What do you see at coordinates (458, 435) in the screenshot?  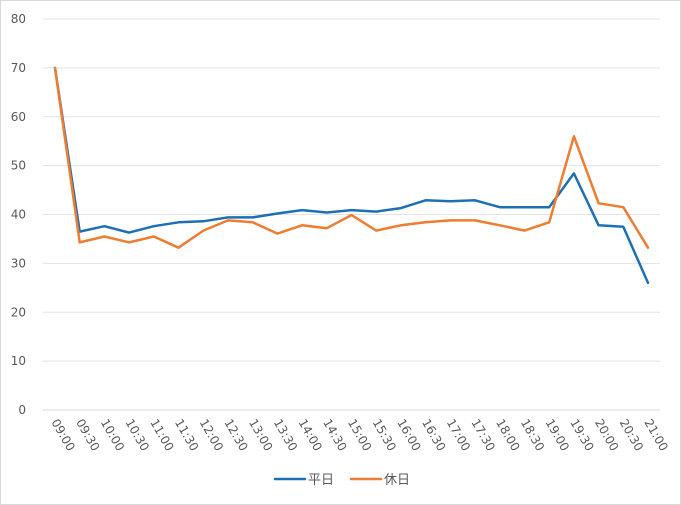 I see `x-tick-label-1700: 17:00` at bounding box center [458, 435].